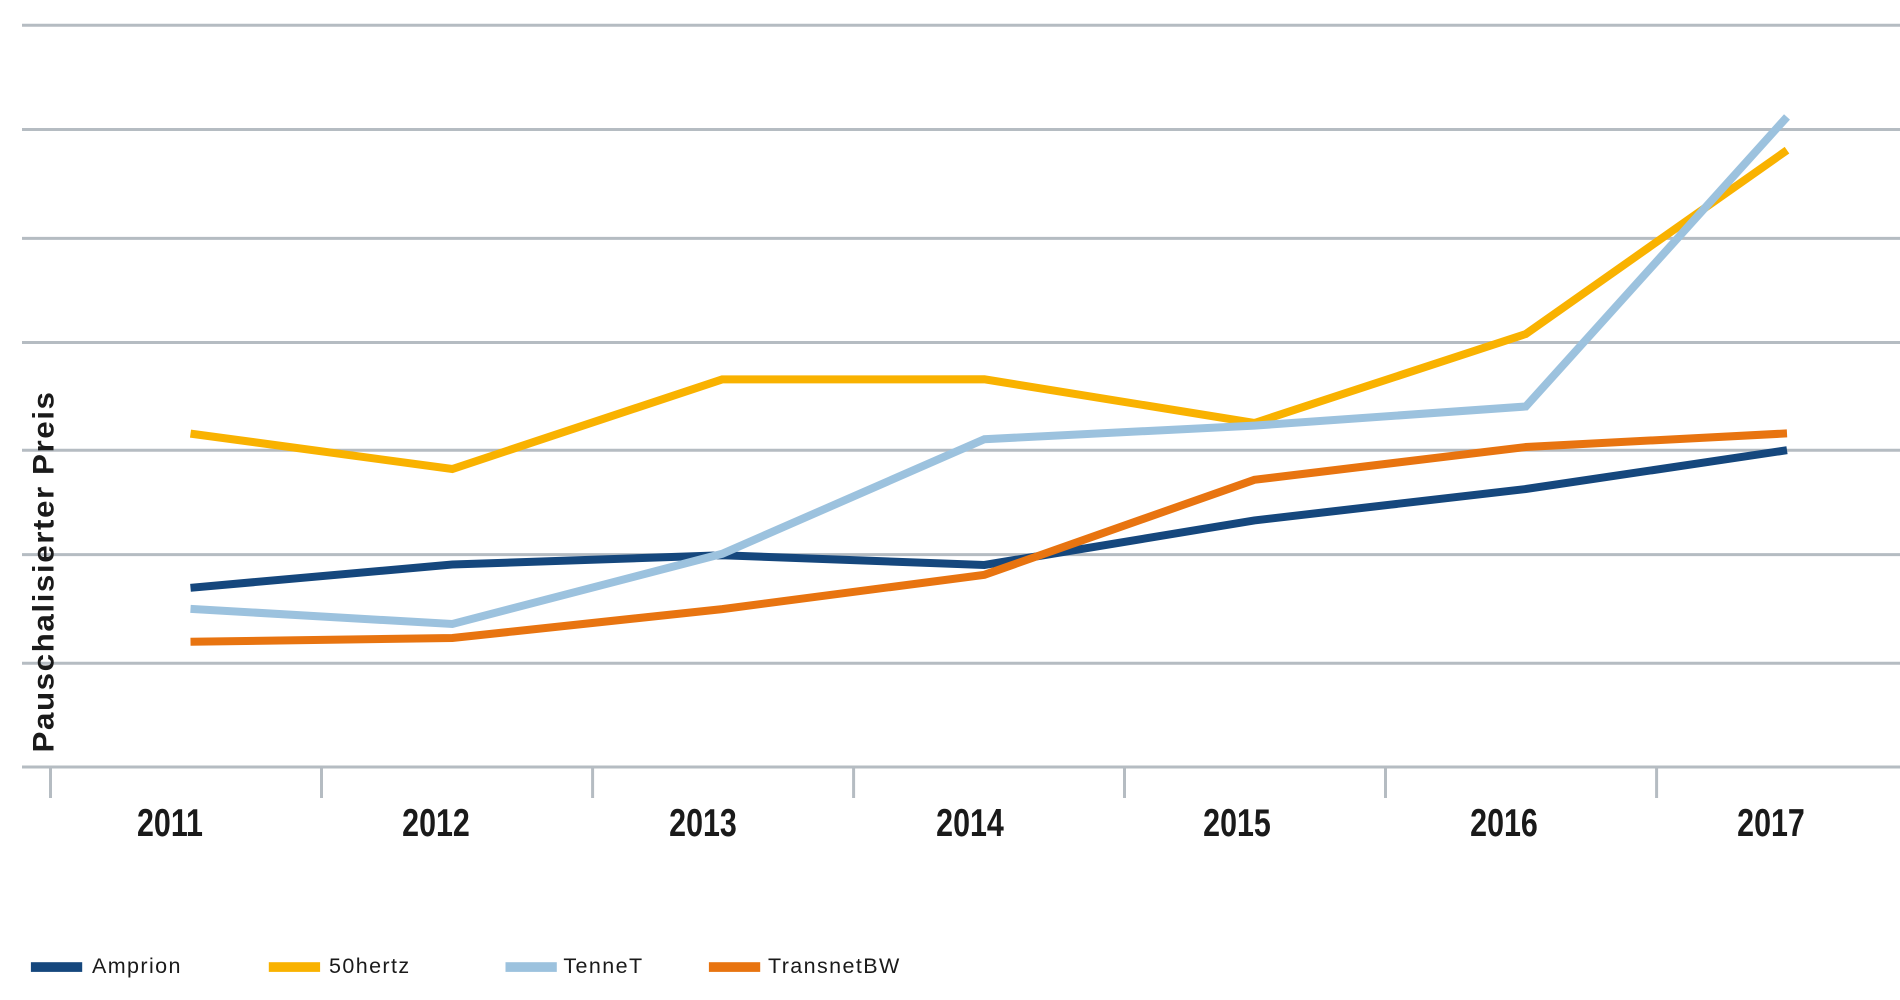 This screenshot has height=1000, width=1900. Describe the element at coordinates (834, 966) in the screenshot. I see `svg-text: TransnetBW` at that location.